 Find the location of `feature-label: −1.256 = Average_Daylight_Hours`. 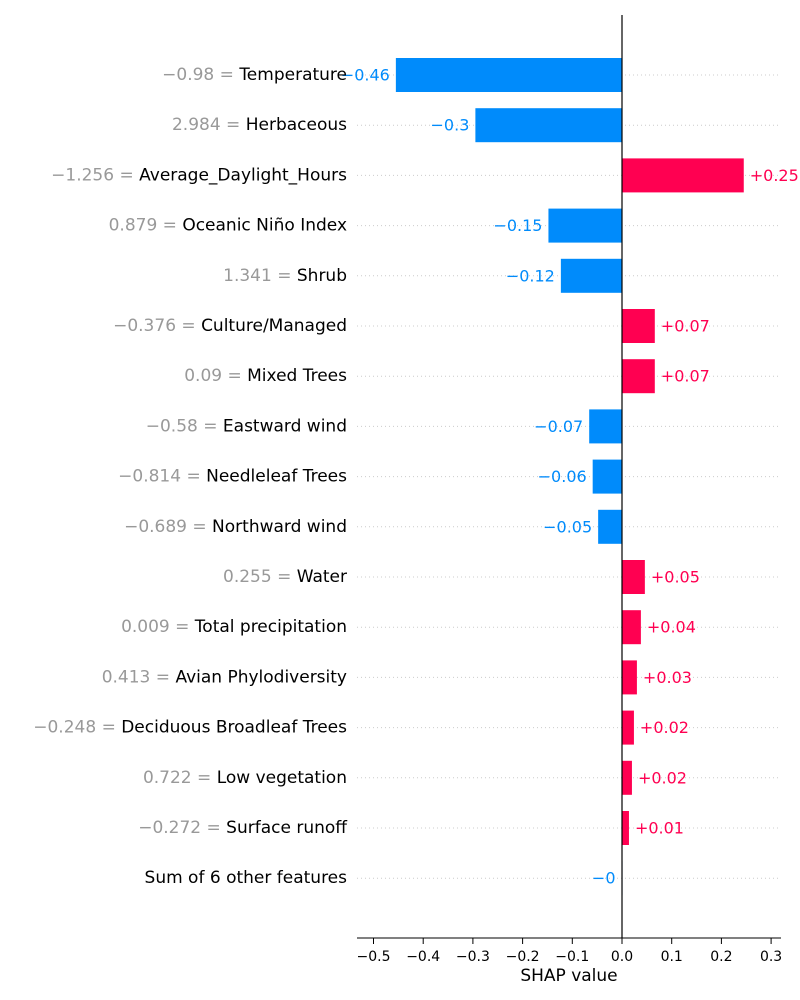

feature-label: −1.256 = Average_Daylight_Hours is located at coordinates (199, 175).